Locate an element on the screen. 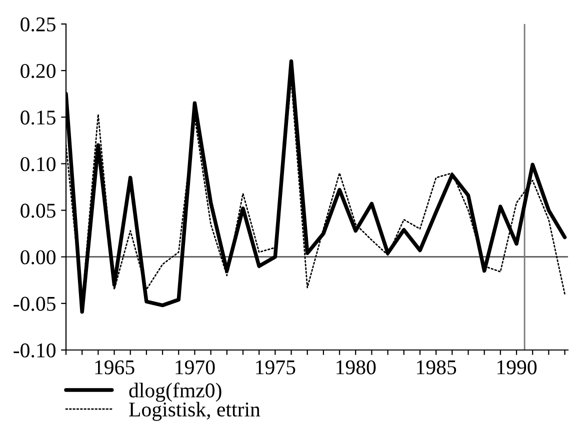 Image resolution: width=579 pixels, height=427 pixels. y-tick-label: 0.25 is located at coordinates (38, 24).